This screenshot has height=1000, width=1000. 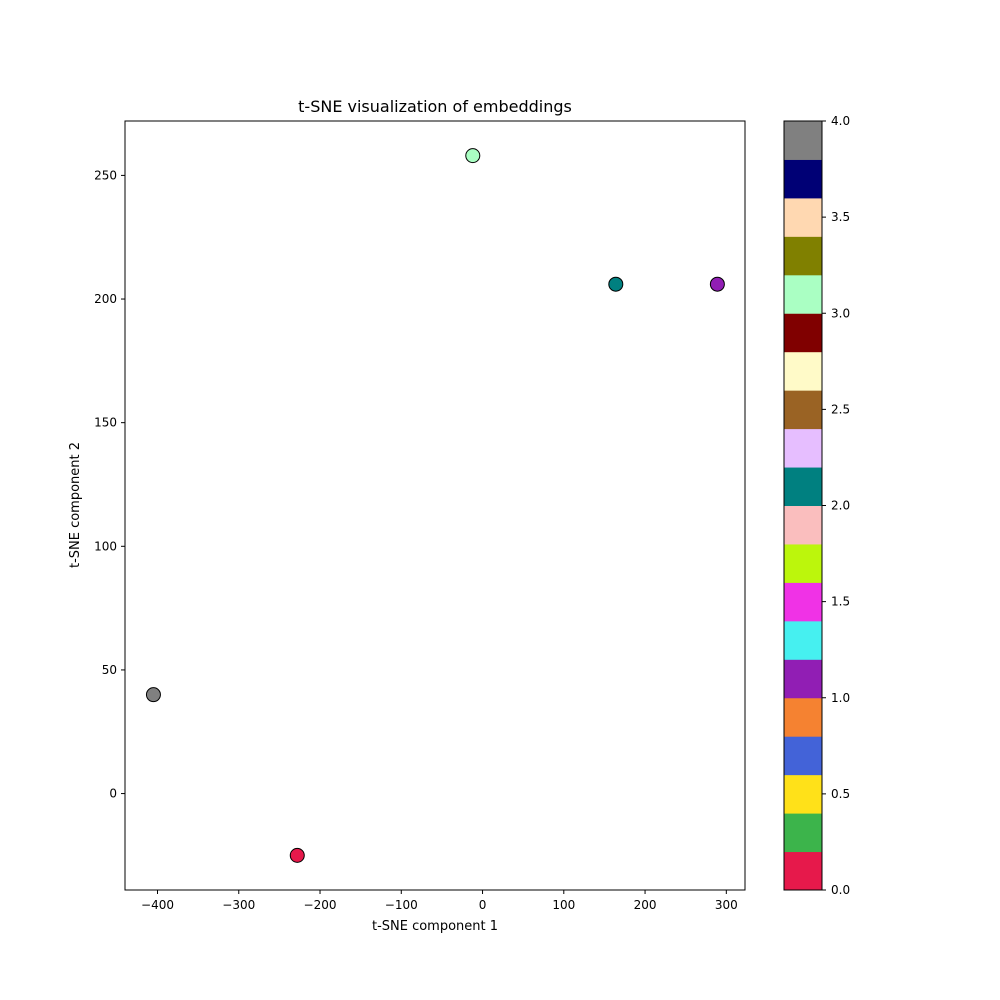 What do you see at coordinates (840, 409) in the screenshot?
I see `colorbar-tick-label: 2.5` at bounding box center [840, 409].